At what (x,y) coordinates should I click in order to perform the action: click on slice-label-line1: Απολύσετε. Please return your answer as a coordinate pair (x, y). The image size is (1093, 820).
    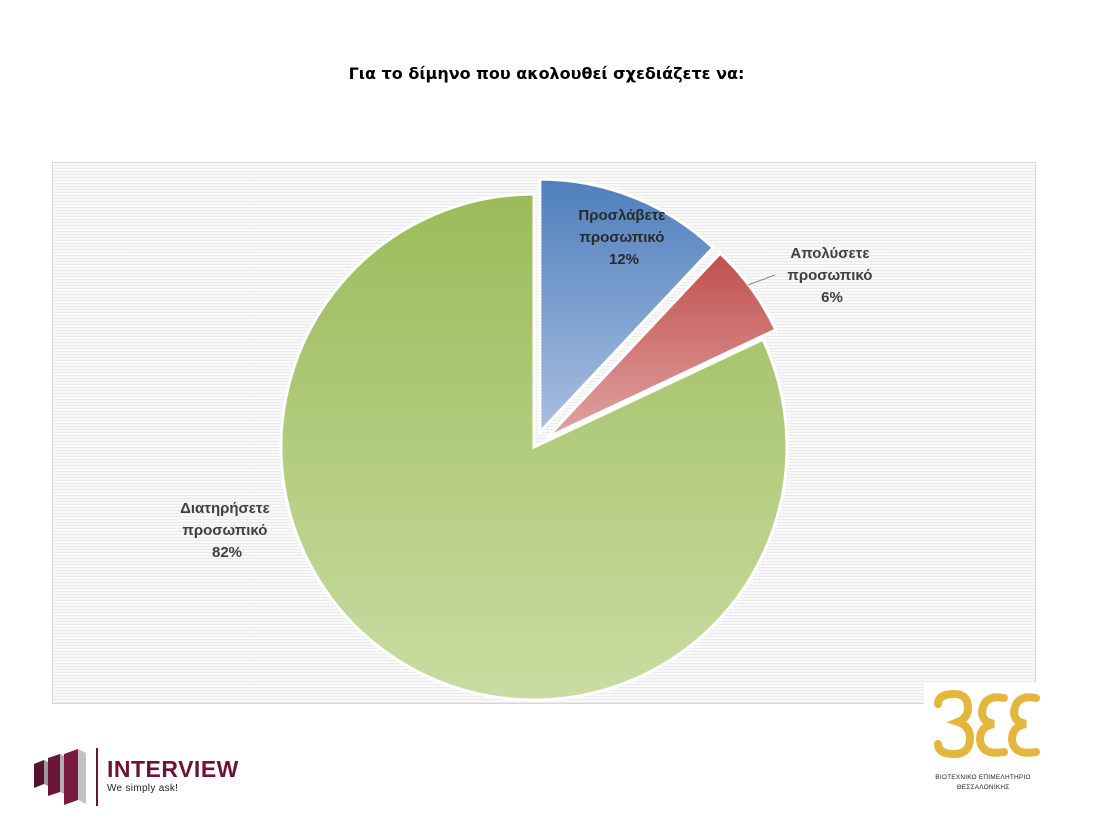
    Looking at the image, I should click on (829, 253).